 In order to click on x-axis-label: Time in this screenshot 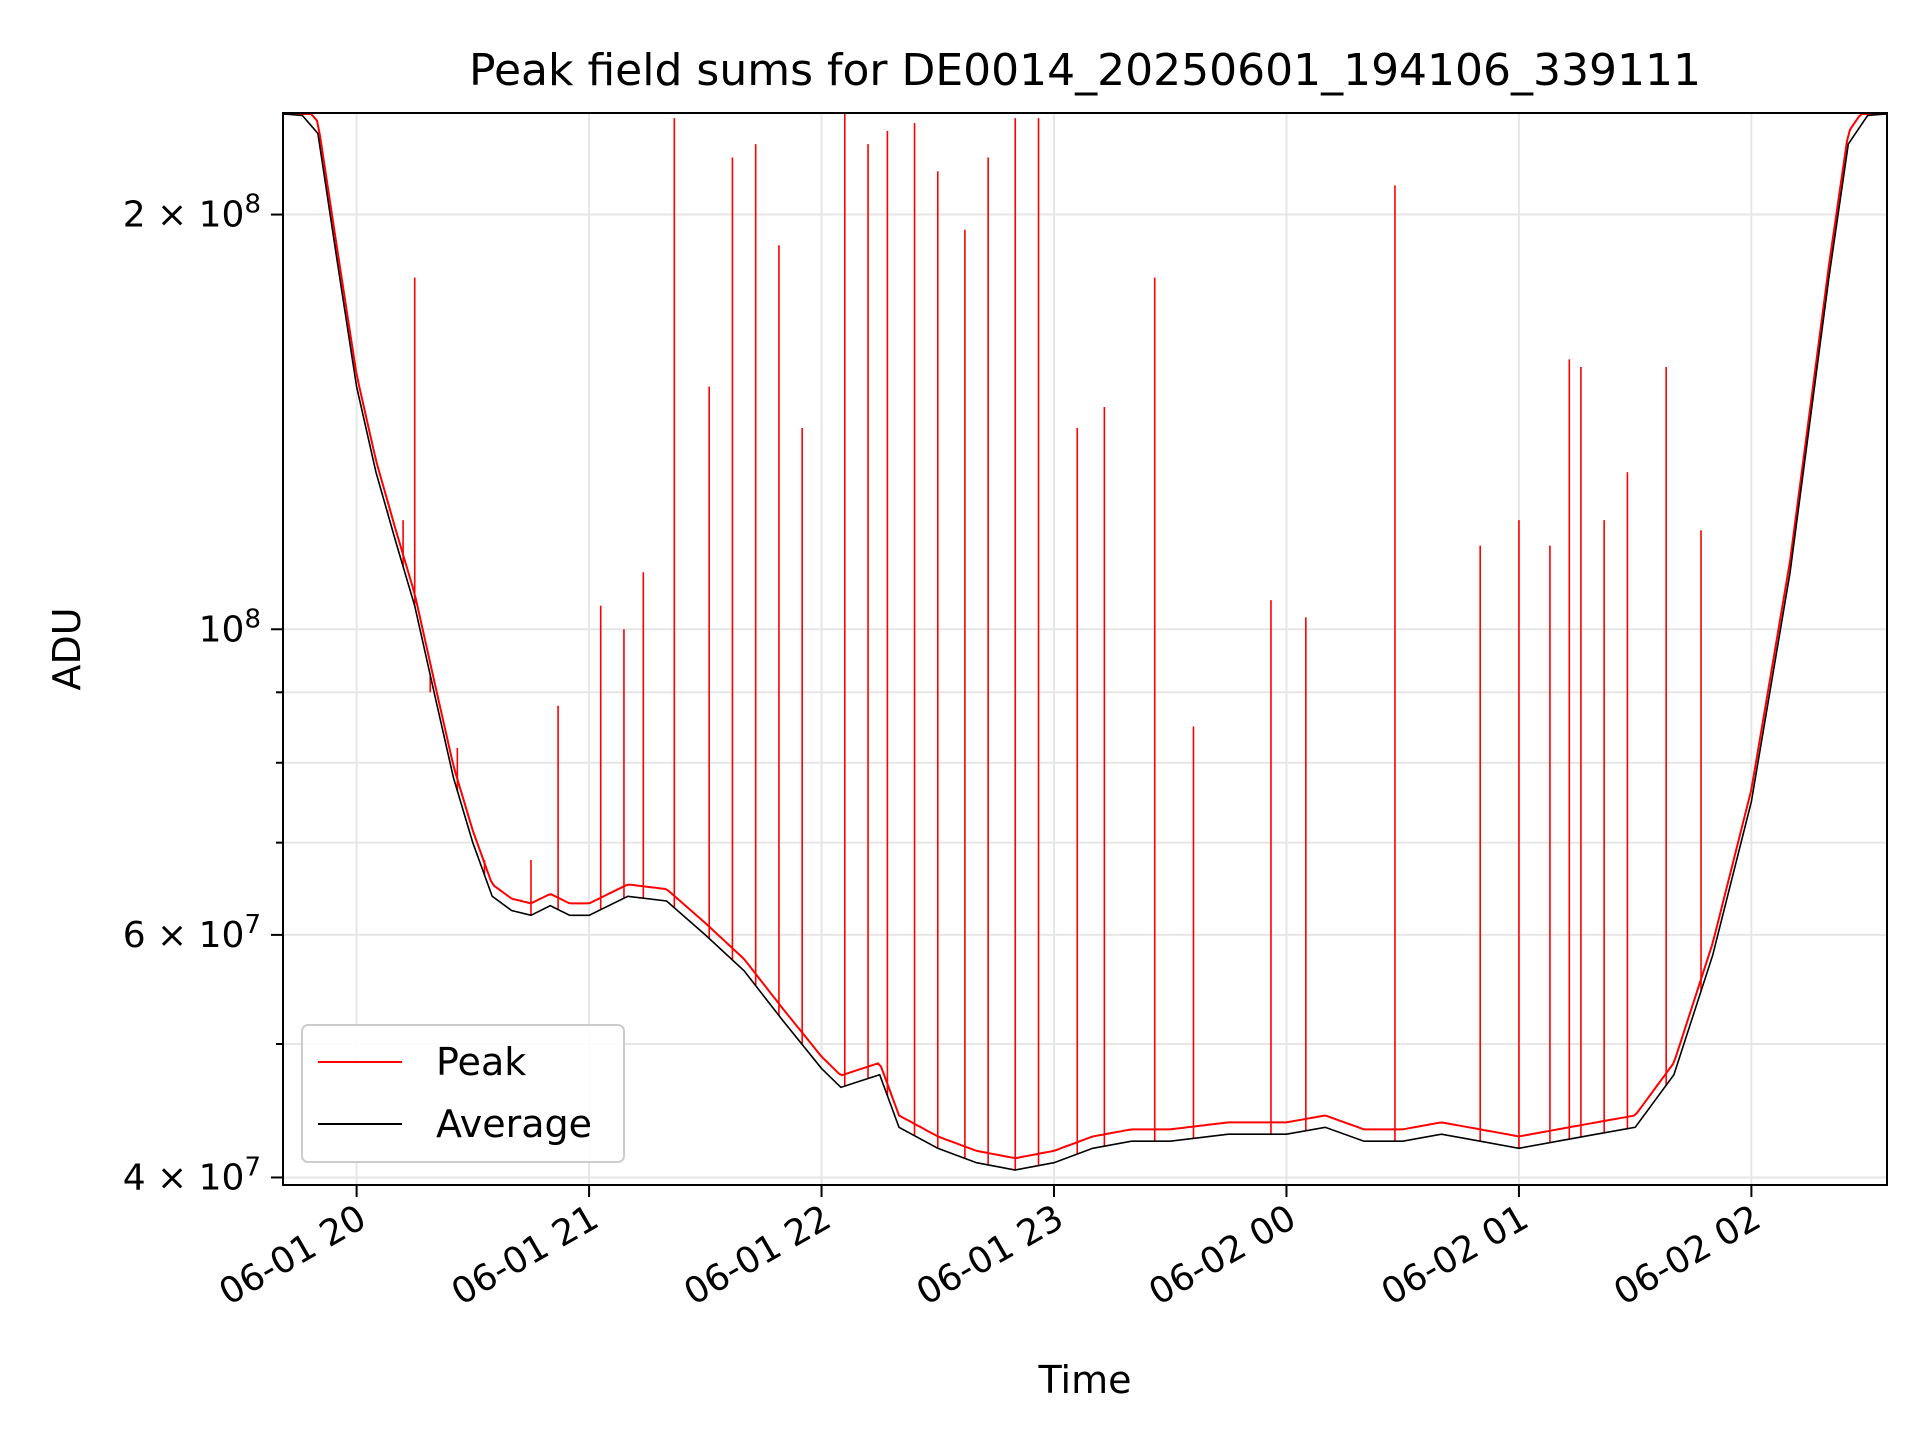, I will do `click(1085, 1380)`.